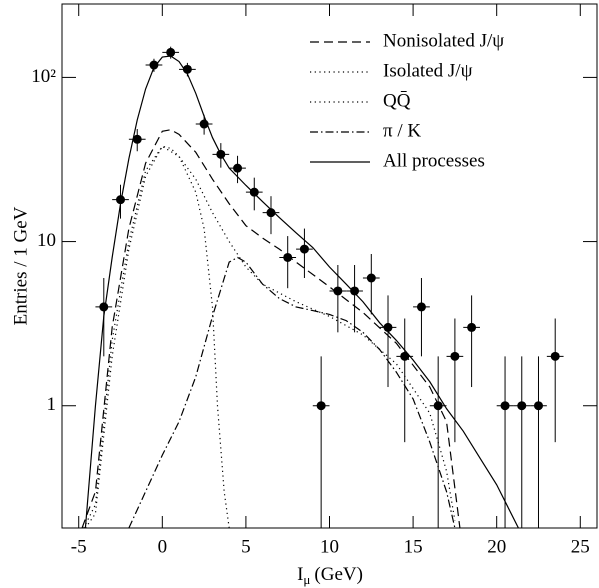 This screenshot has height=588, width=599. What do you see at coordinates (20, 265) in the screenshot?
I see `y-axis-label: Entries / 1 GeV` at bounding box center [20, 265].